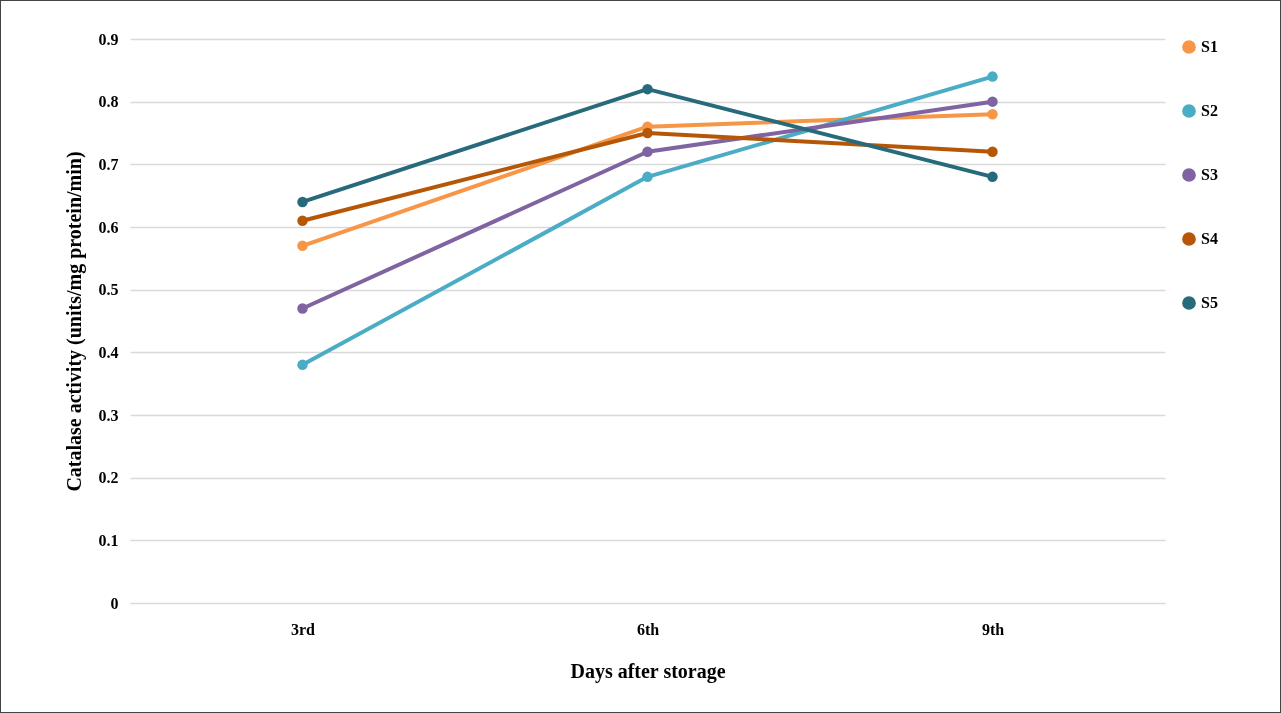  What do you see at coordinates (648, 629) in the screenshot?
I see `x-tick-label: 6th` at bounding box center [648, 629].